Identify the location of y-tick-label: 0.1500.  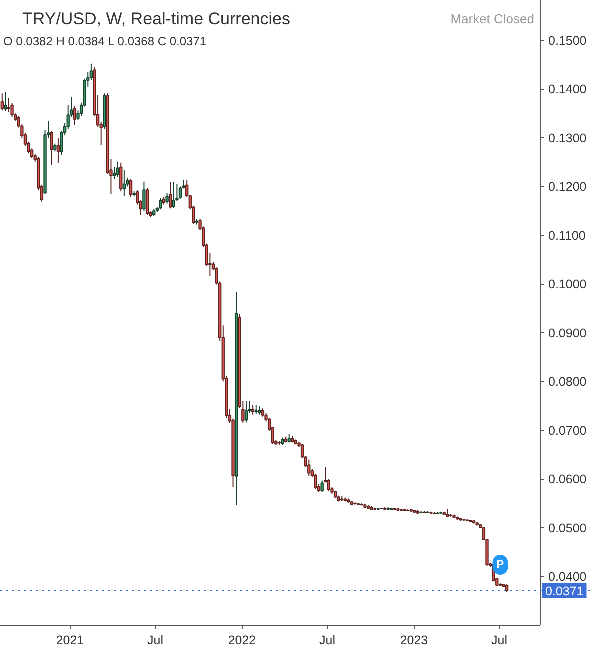
(567, 41).